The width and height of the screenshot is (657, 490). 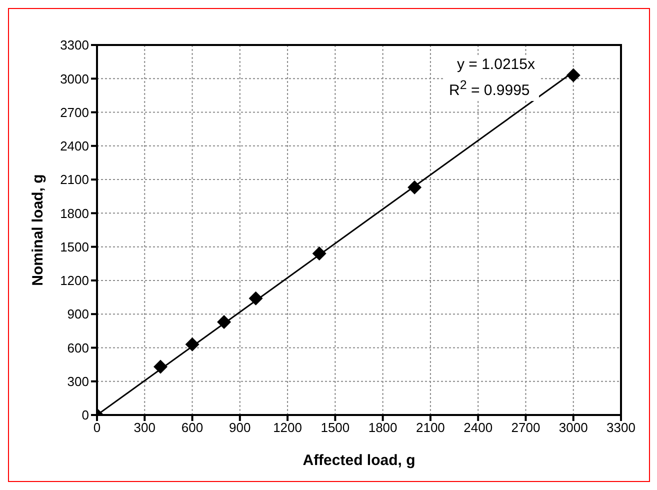 I want to click on x-tick-label: 1500, so click(x=335, y=428).